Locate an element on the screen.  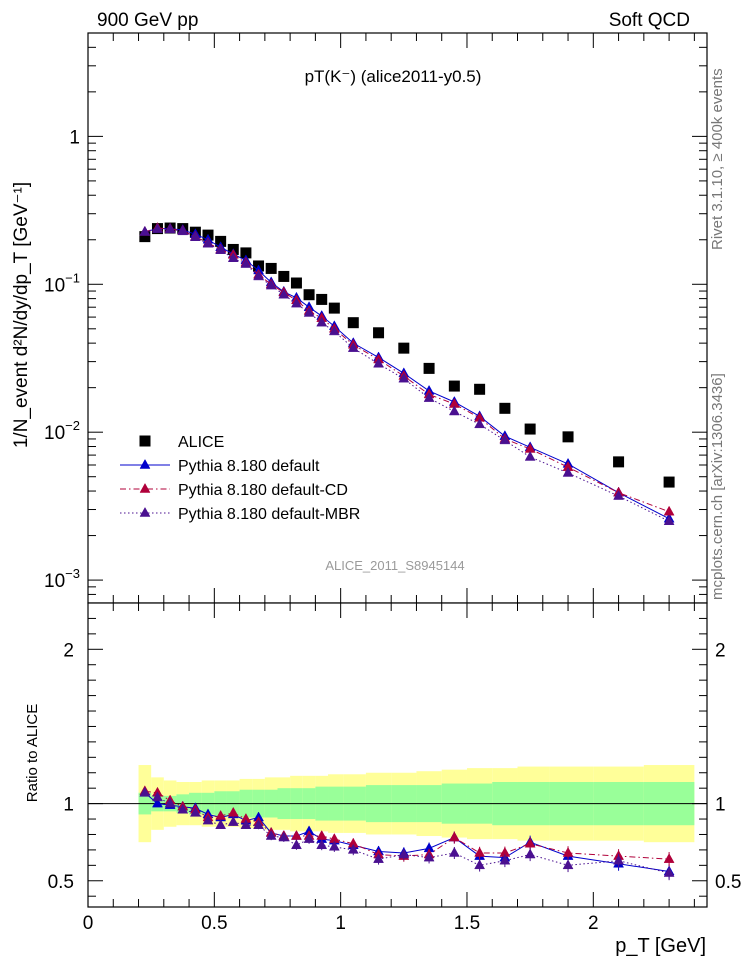
y-tick-label: 10−2 is located at coordinates (62, 431).